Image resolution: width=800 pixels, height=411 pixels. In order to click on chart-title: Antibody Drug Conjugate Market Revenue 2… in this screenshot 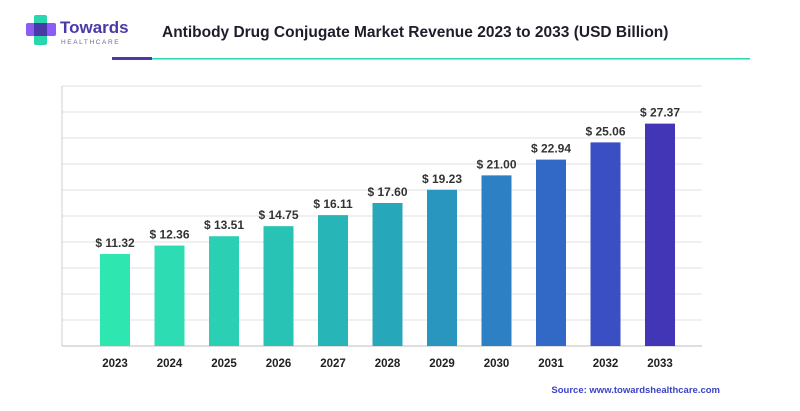, I will do `click(415, 32)`.